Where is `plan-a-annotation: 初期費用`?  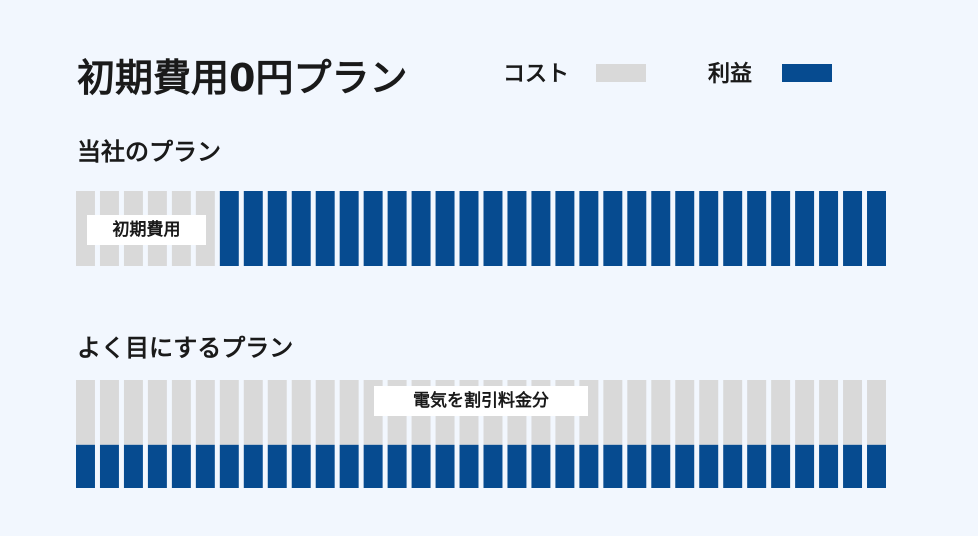
plan-a-annotation: 初期費用 is located at coordinates (146, 230).